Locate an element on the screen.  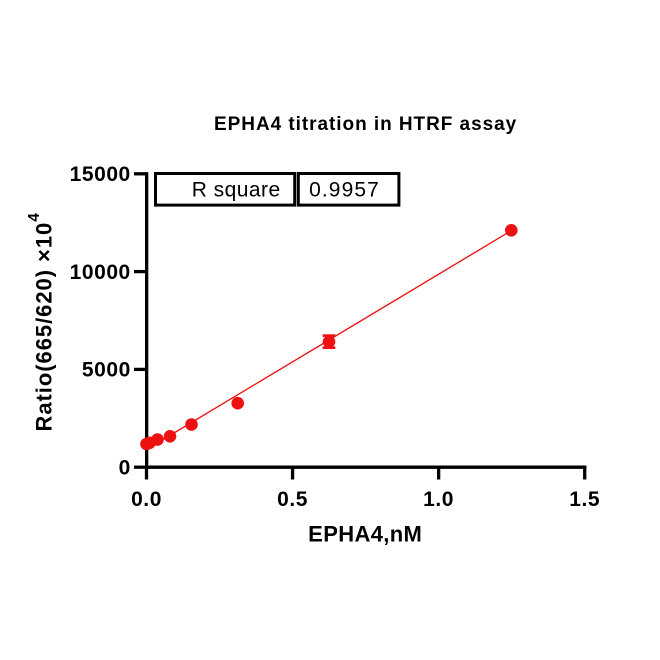
svg-text: 0.9957 is located at coordinates (344, 190).